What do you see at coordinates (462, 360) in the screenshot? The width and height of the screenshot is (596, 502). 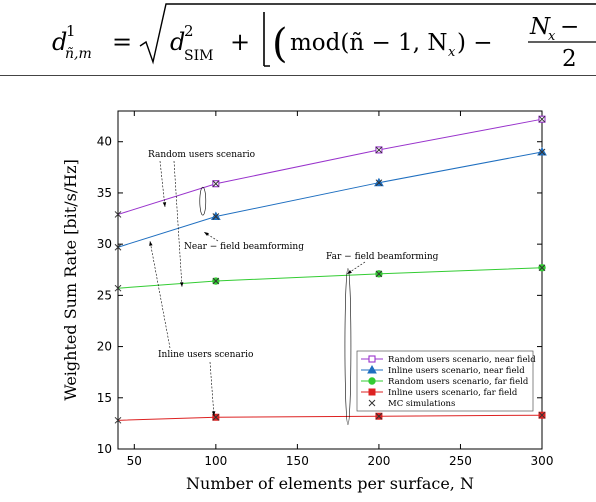 I see `legend-label: Random users scenario, near field` at bounding box center [462, 360].